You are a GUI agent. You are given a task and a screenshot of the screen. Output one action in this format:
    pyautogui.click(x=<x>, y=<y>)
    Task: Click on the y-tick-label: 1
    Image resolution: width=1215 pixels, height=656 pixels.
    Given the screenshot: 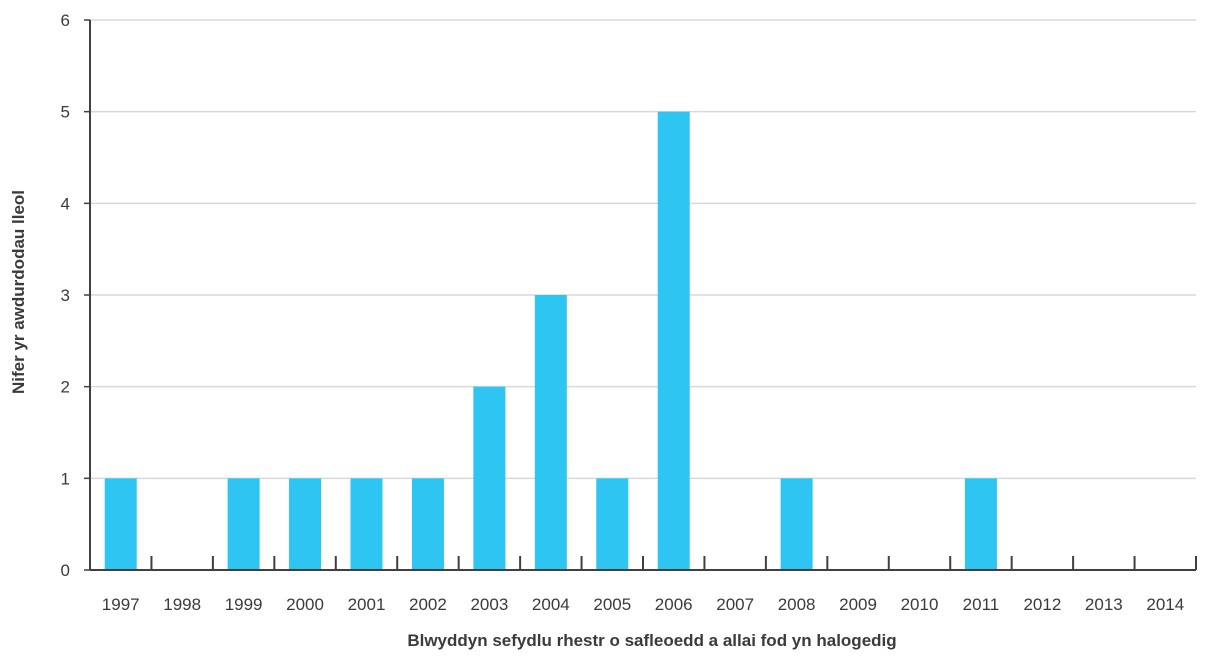 What is the action you would take?
    pyautogui.click(x=65, y=478)
    